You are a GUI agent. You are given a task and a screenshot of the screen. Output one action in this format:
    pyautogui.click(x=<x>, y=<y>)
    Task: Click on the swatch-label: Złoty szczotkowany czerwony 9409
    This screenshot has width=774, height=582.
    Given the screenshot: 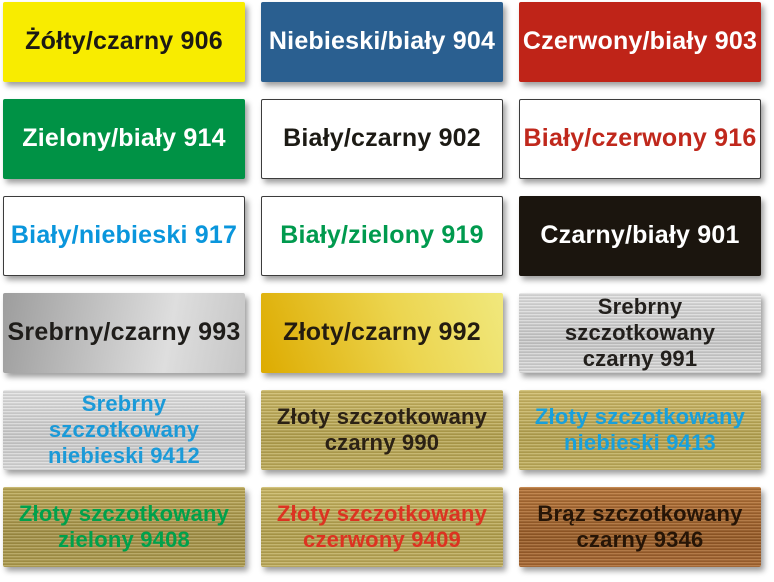 What is the action you would take?
    pyautogui.click(x=382, y=526)
    